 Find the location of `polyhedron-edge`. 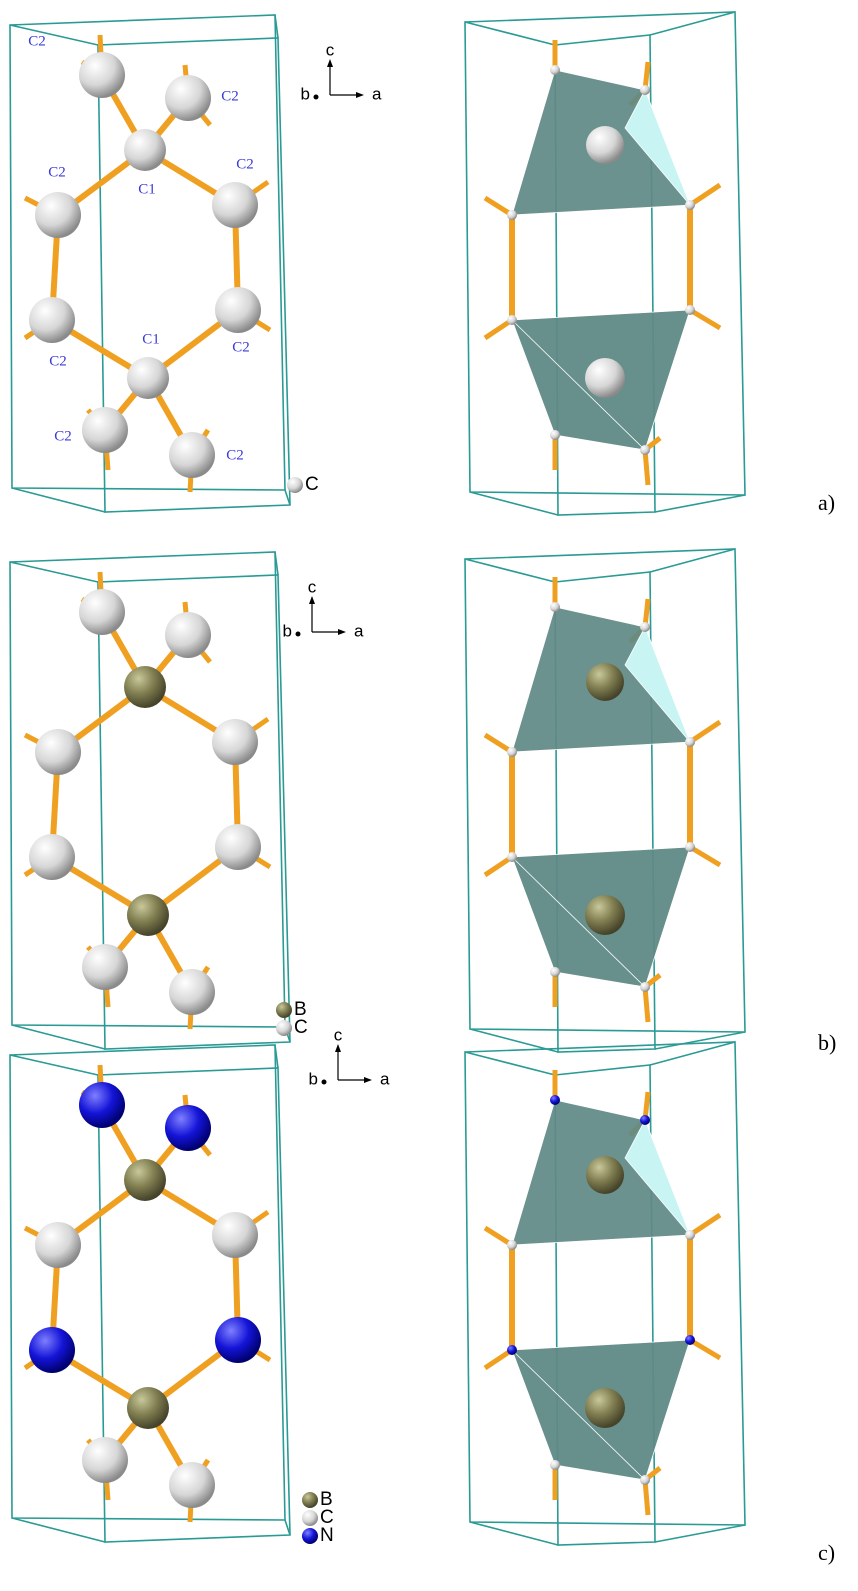

polyhedron-edge is located at coordinates (578, 922).